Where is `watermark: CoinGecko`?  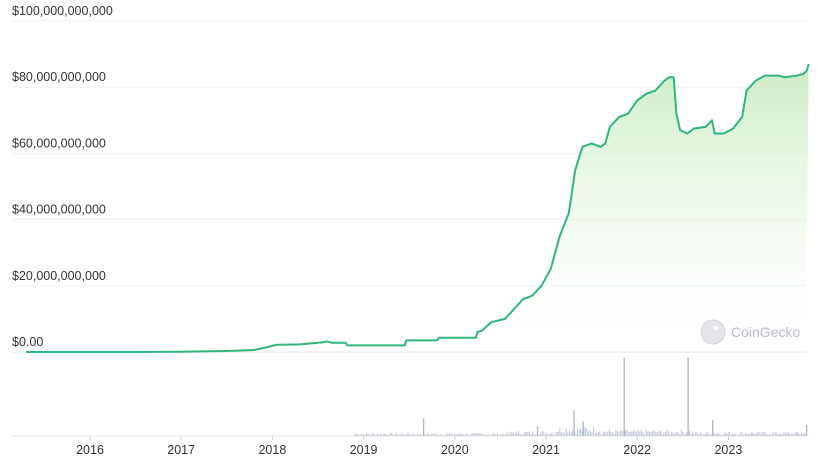 watermark: CoinGecko is located at coordinates (750, 332).